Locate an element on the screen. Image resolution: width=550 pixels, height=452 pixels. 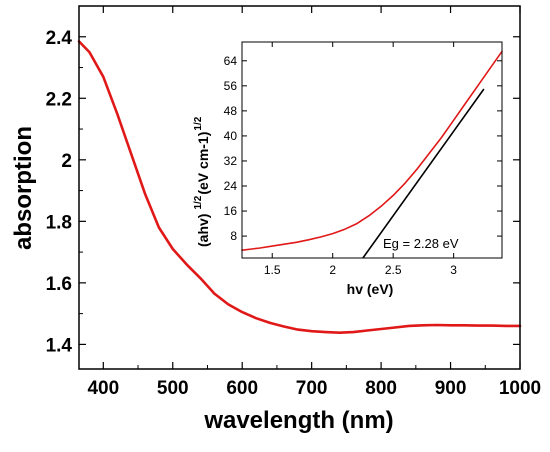
inset-linear-fit-line is located at coordinates (423, 173).